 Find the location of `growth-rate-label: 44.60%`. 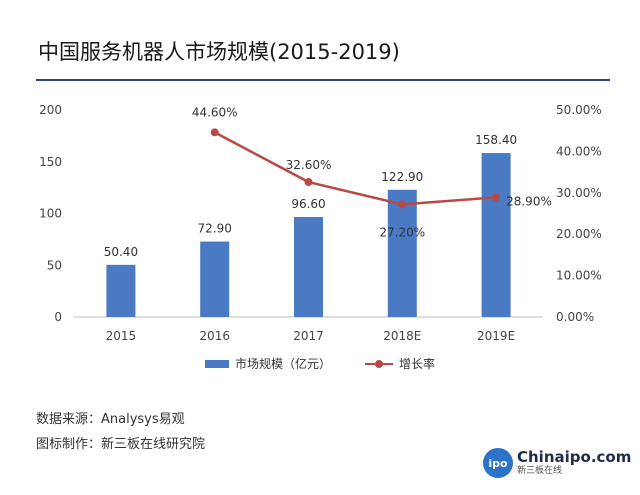

growth-rate-label: 44.60% is located at coordinates (215, 112).